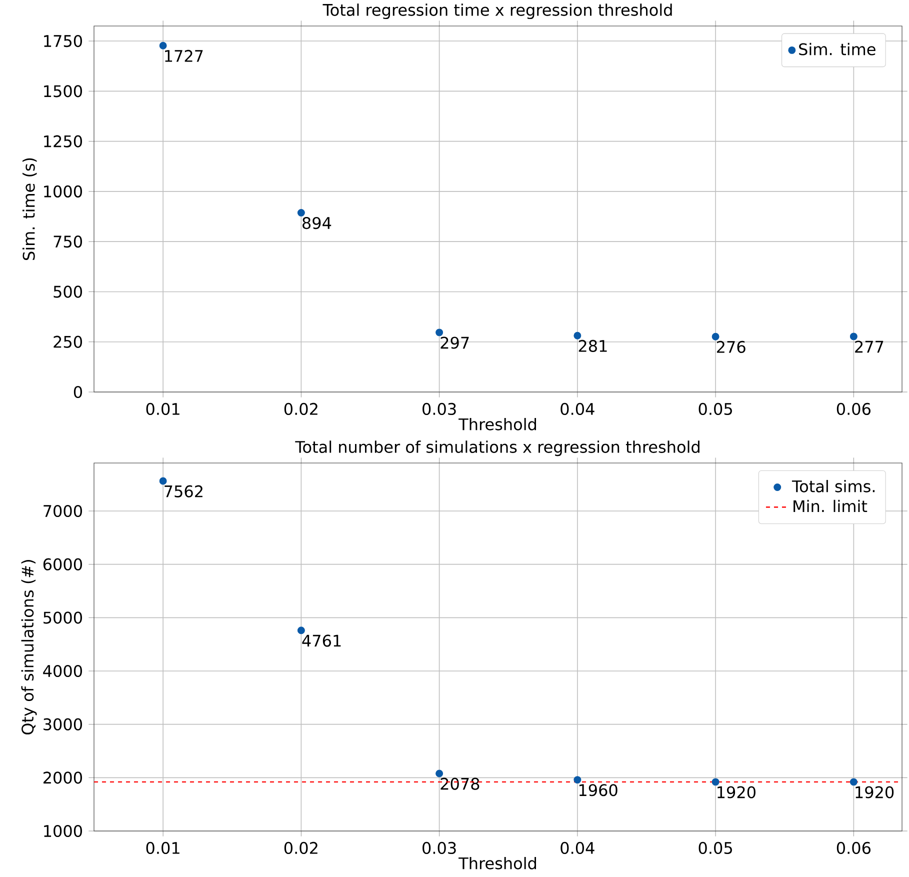 The width and height of the screenshot is (909, 877). Describe the element at coordinates (68, 242) in the screenshot. I see `y-tick-label: 750` at that location.